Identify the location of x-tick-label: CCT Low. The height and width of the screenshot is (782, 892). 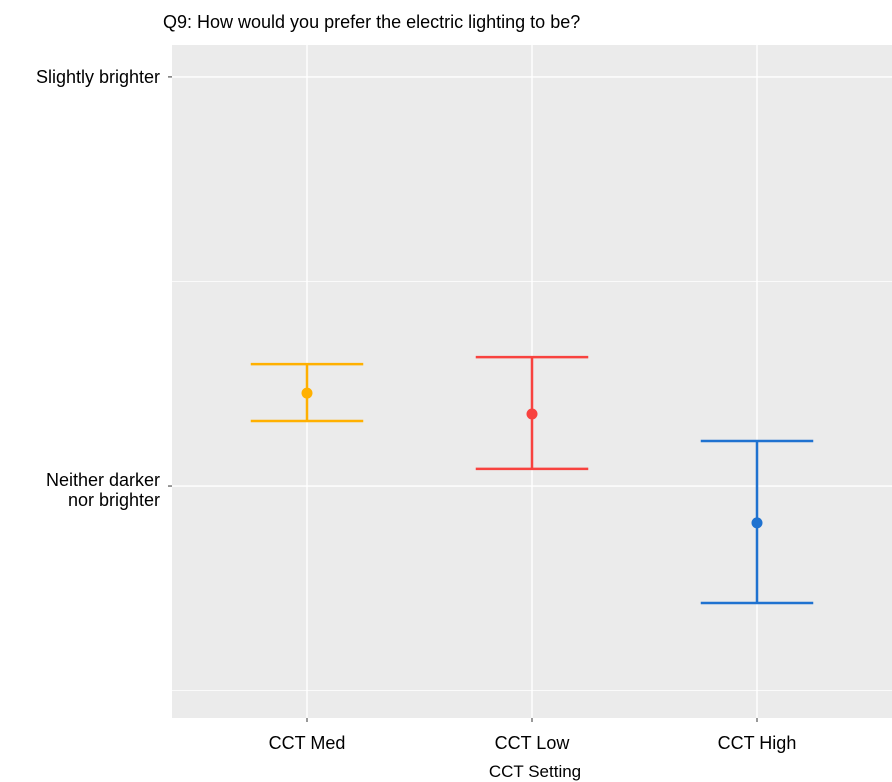
(533, 743).